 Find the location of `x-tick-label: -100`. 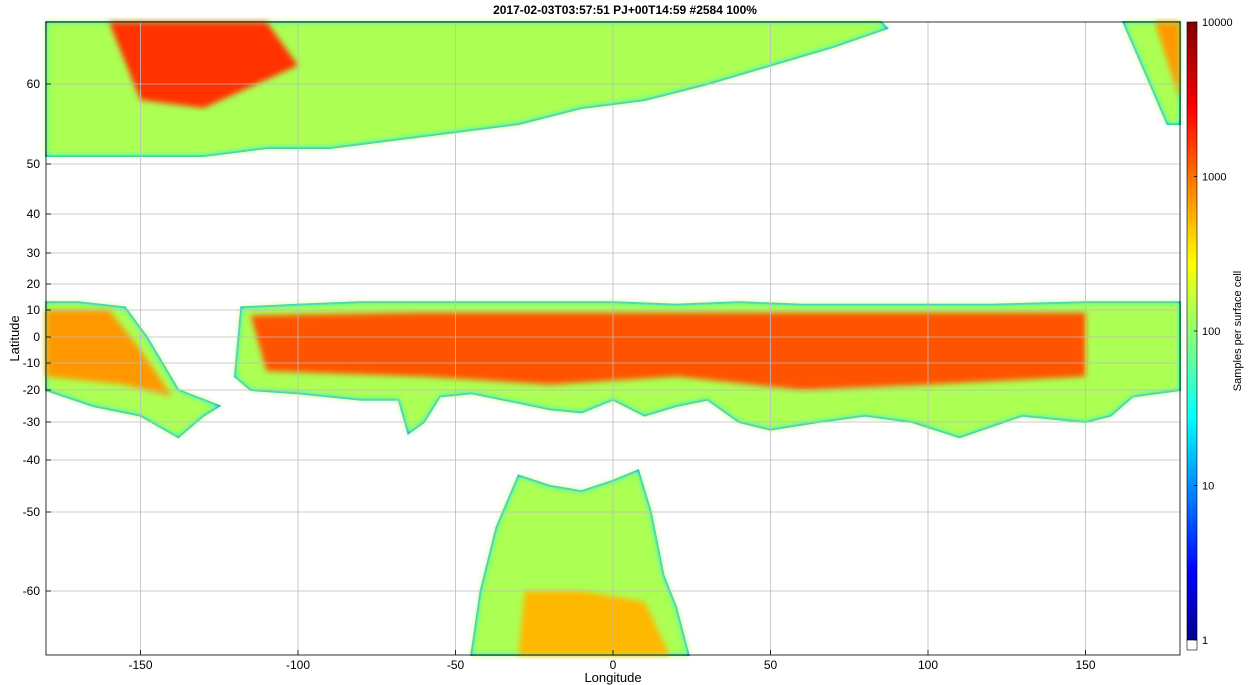

x-tick-label: -100 is located at coordinates (298, 665).